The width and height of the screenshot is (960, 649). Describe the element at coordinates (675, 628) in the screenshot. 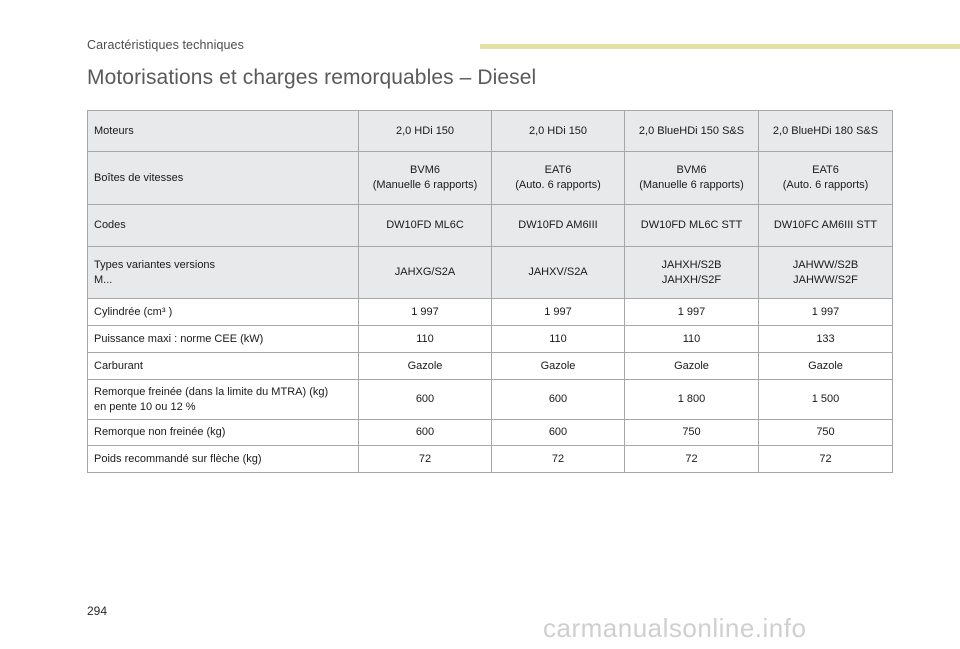

I see `watermark: carmanualsonline.info` at that location.